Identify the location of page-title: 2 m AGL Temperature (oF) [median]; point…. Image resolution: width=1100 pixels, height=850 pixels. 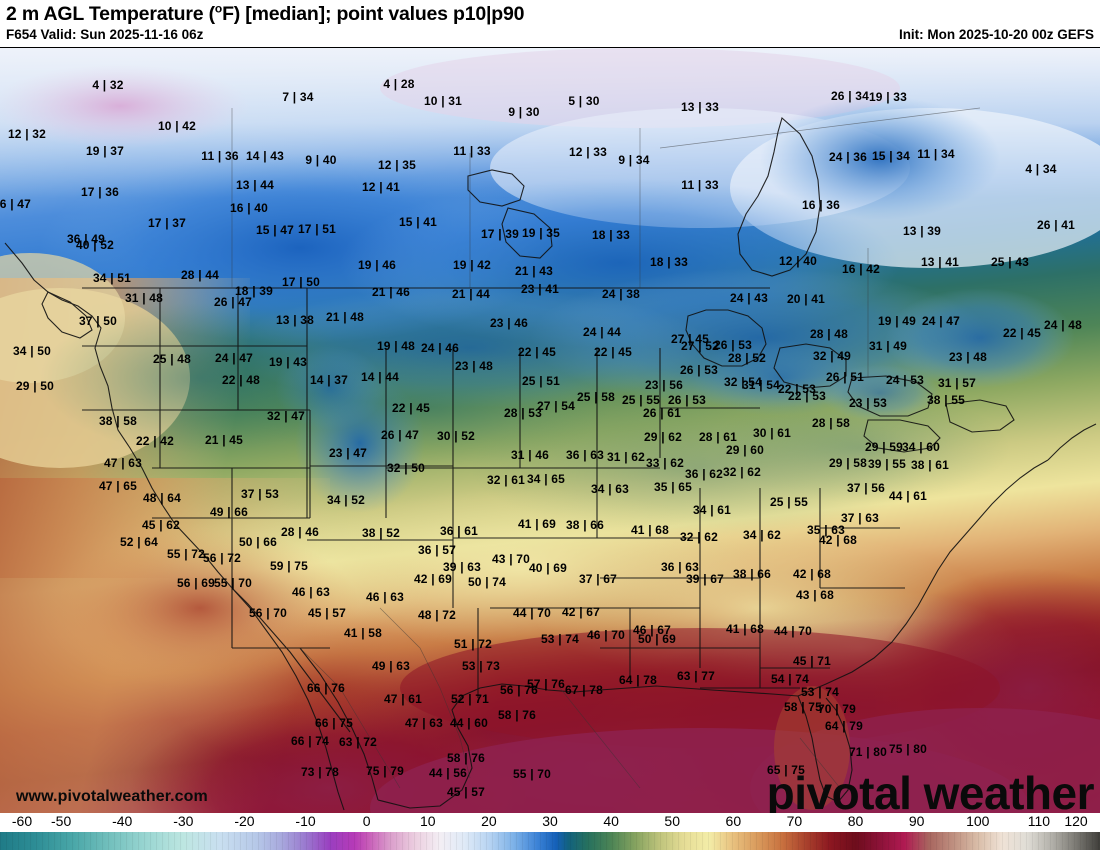
(265, 13).